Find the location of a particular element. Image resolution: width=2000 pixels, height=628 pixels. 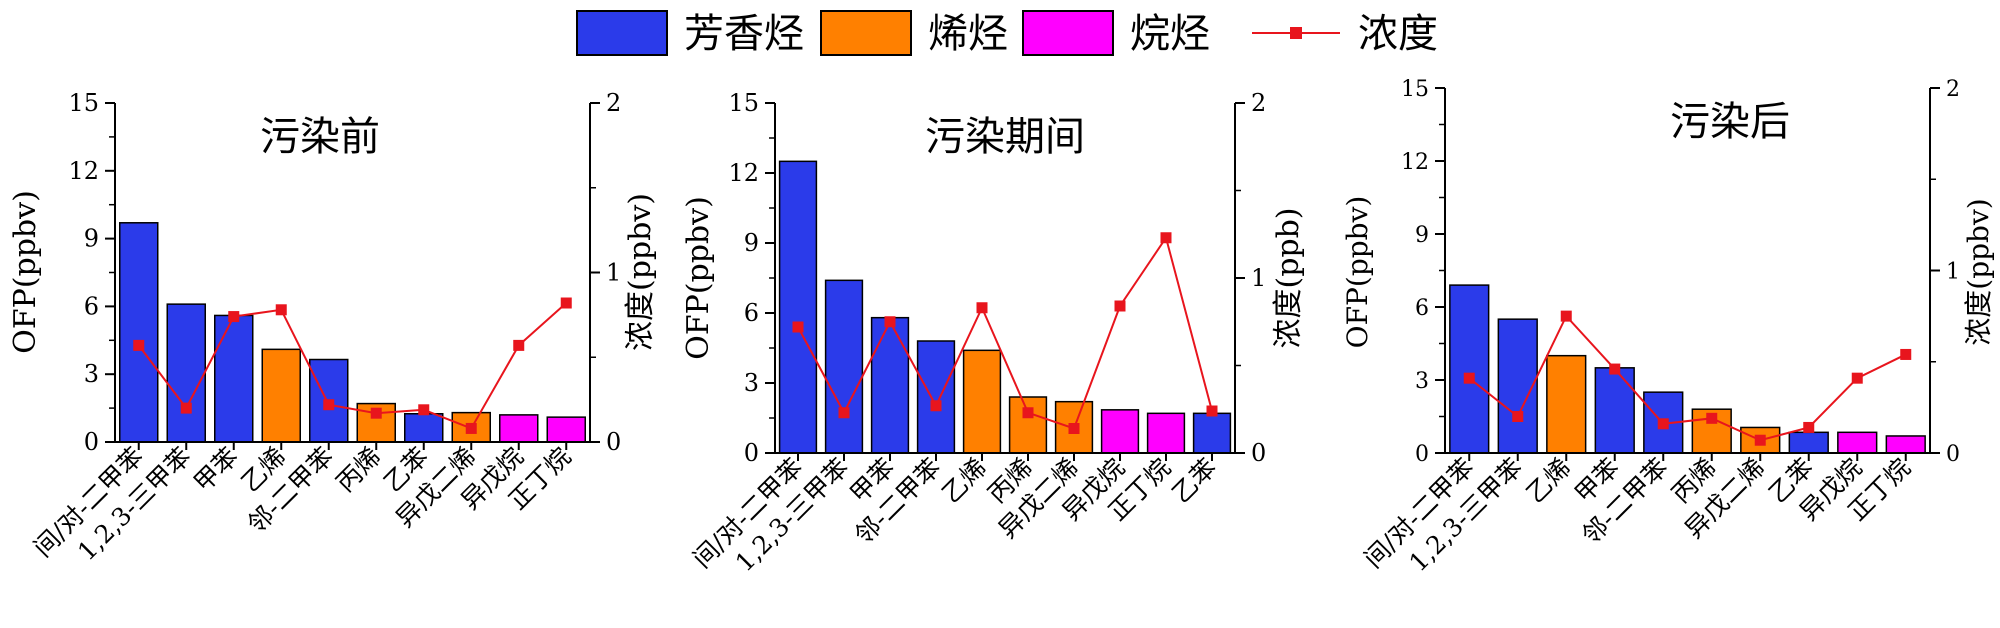

legend-item-concentration: 浓度 is located at coordinates (1364, 34).